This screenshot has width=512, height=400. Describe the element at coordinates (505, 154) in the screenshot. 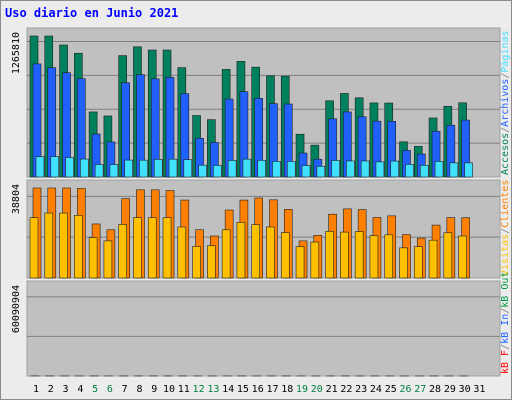

I see `legend-item: Accesos` at that location.